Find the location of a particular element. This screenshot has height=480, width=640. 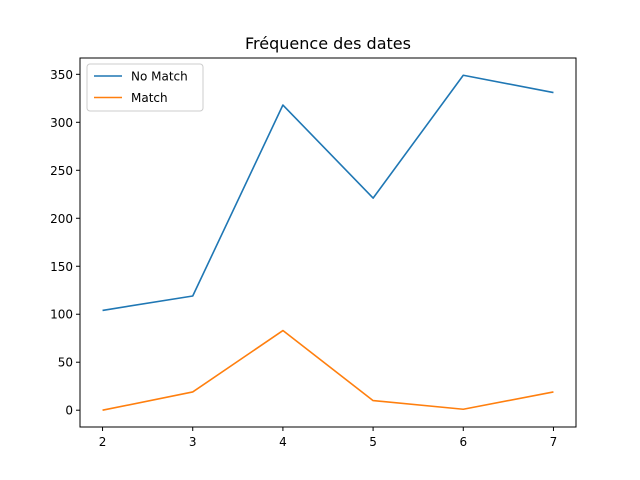

y-tick-label: 50 is located at coordinates (65, 363).